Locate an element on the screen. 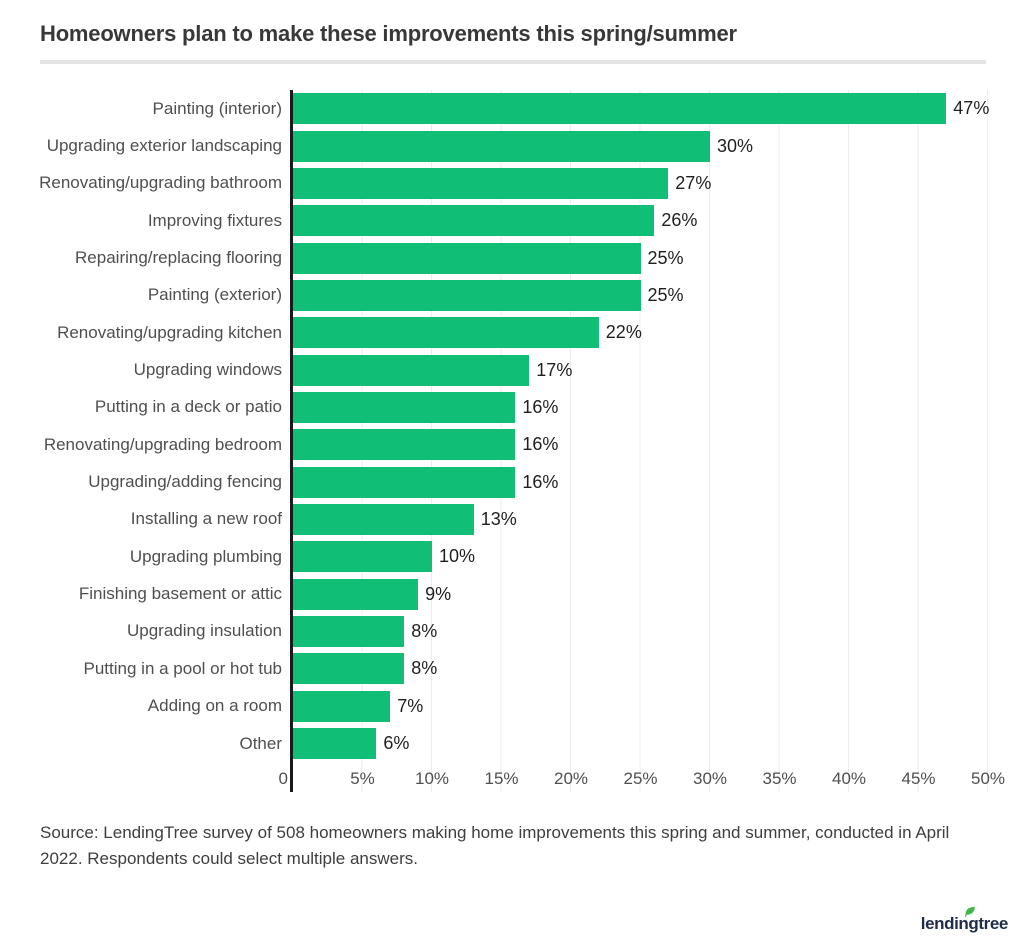 Image resolution: width=1024 pixels, height=942 pixels. chart-row: 7% is located at coordinates (640, 706).